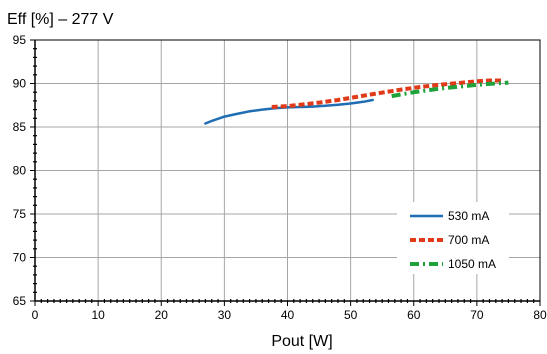 The height and width of the screenshot is (354, 547). Describe the element at coordinates (540, 315) in the screenshot. I see `x-tick-label: 80` at that location.